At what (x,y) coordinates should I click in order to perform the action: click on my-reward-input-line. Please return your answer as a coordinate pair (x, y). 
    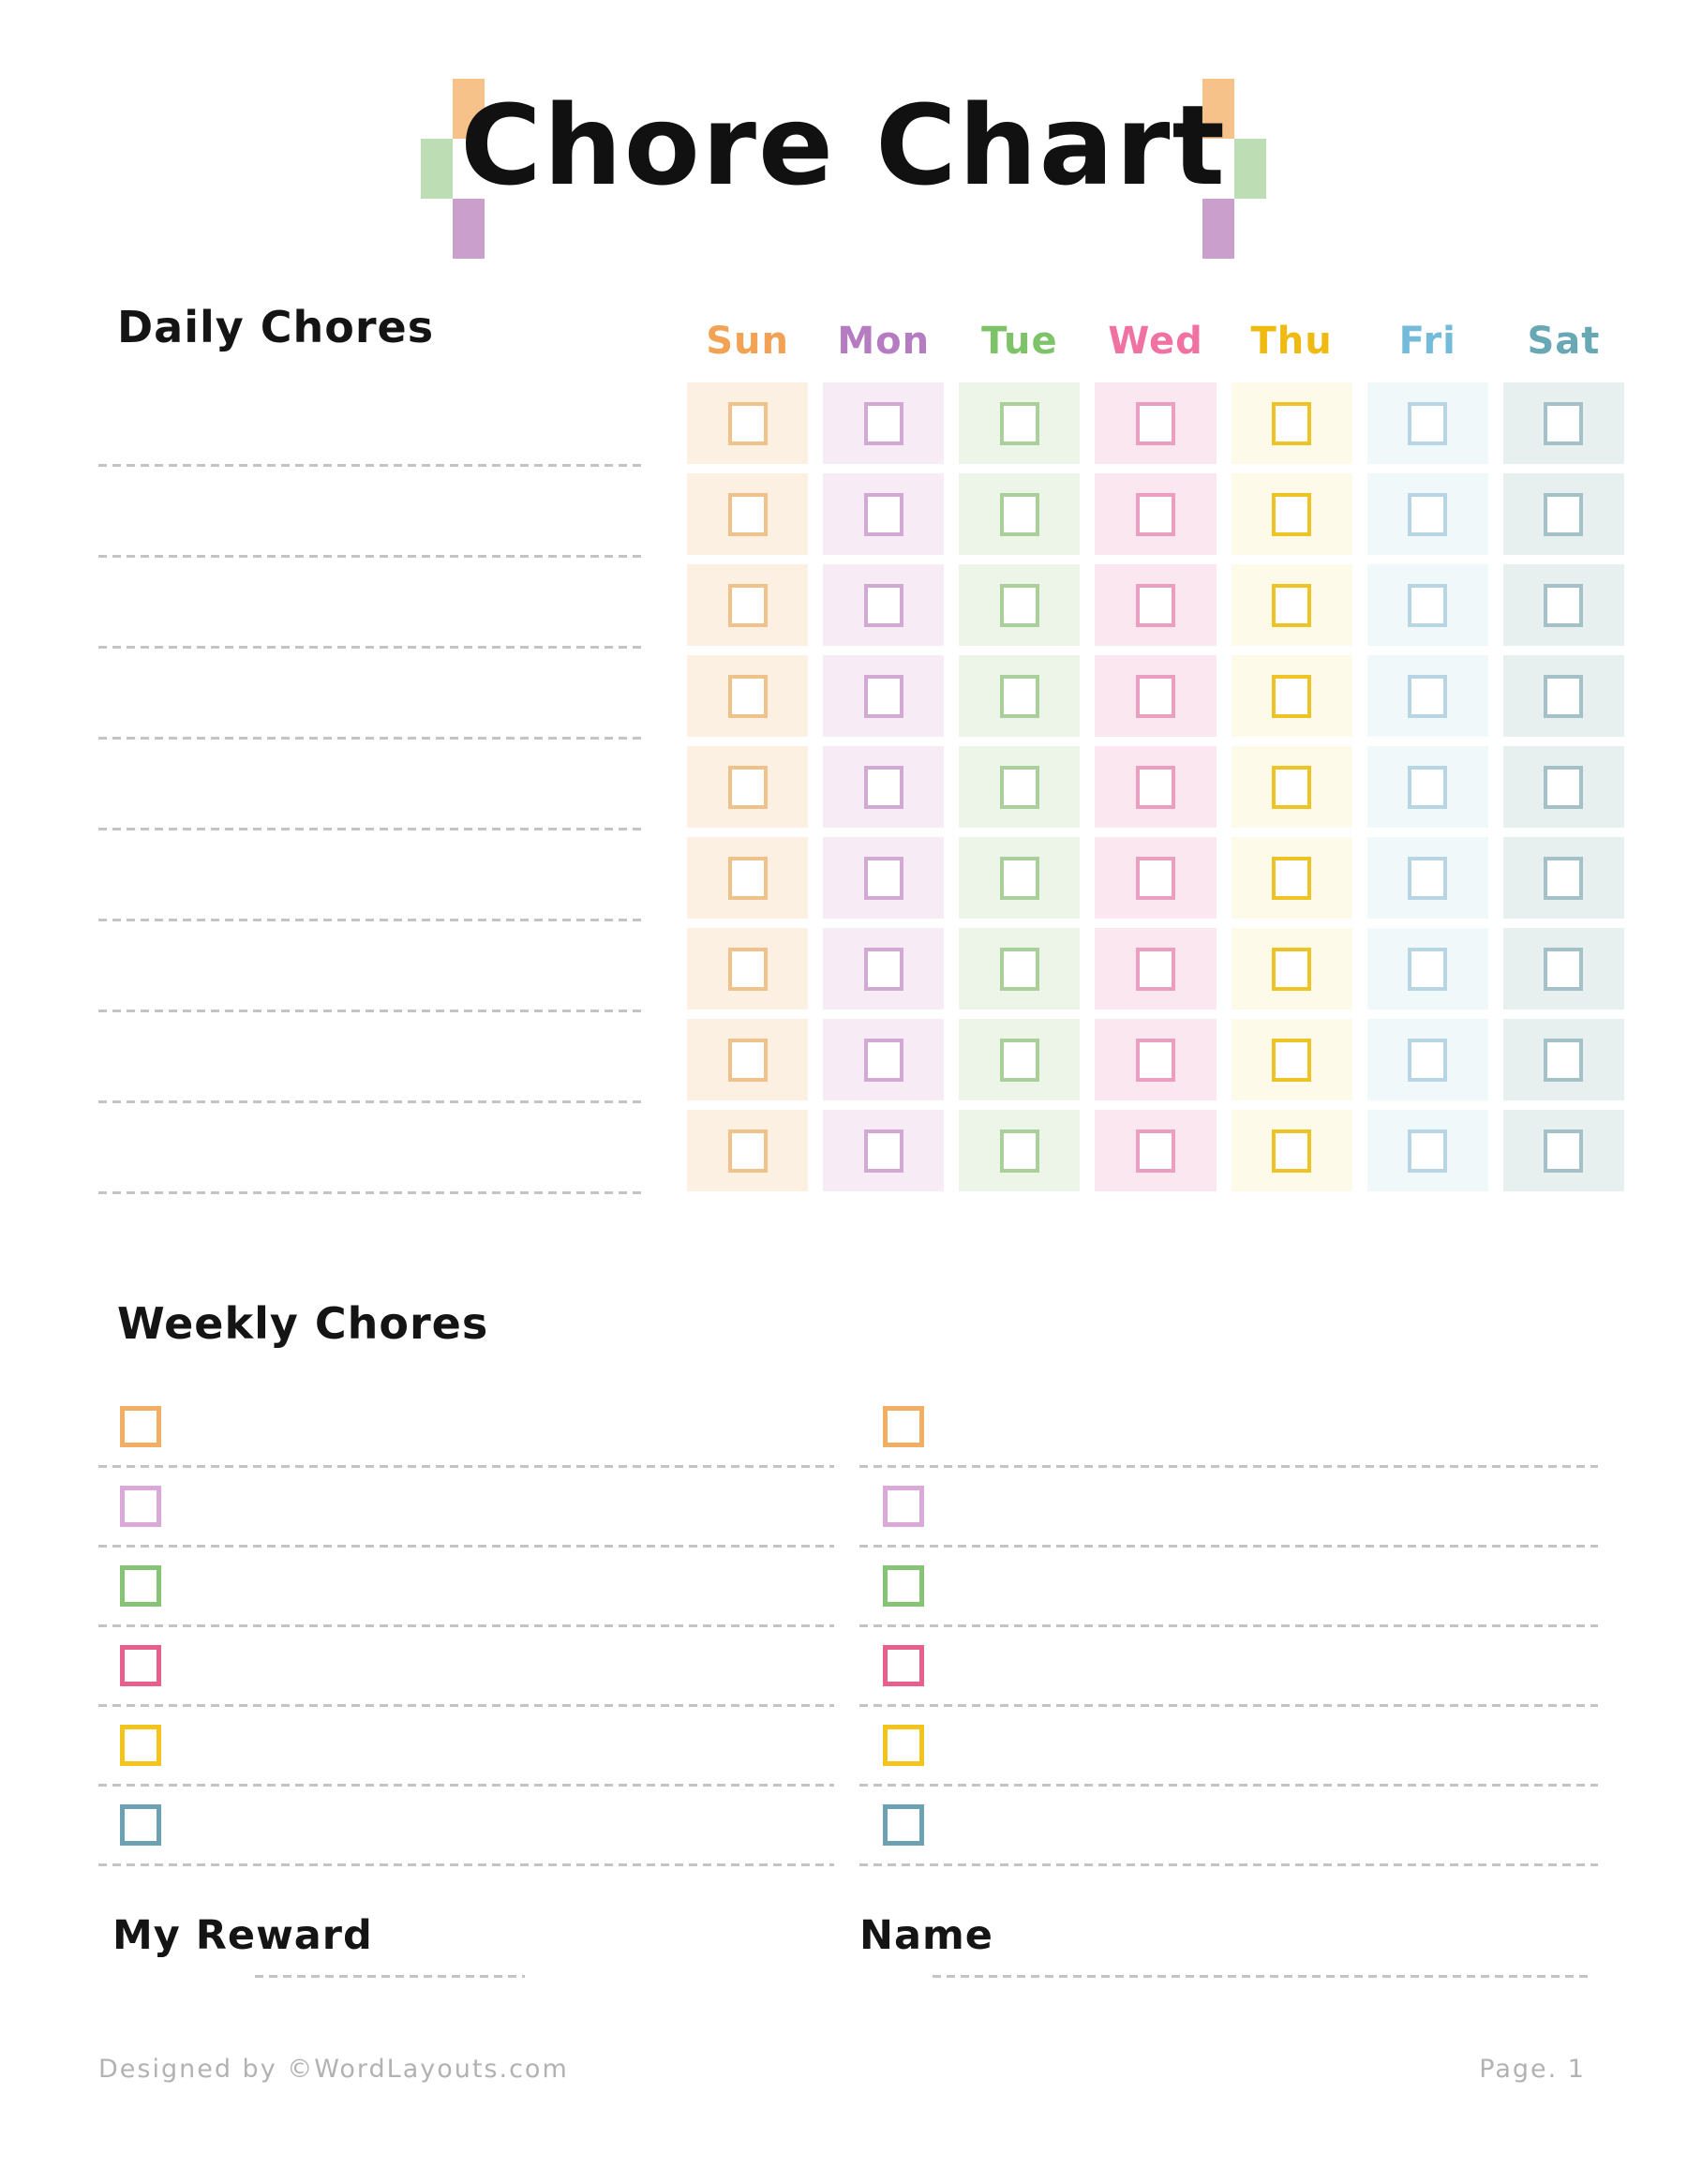
    Looking at the image, I should click on (390, 1976).